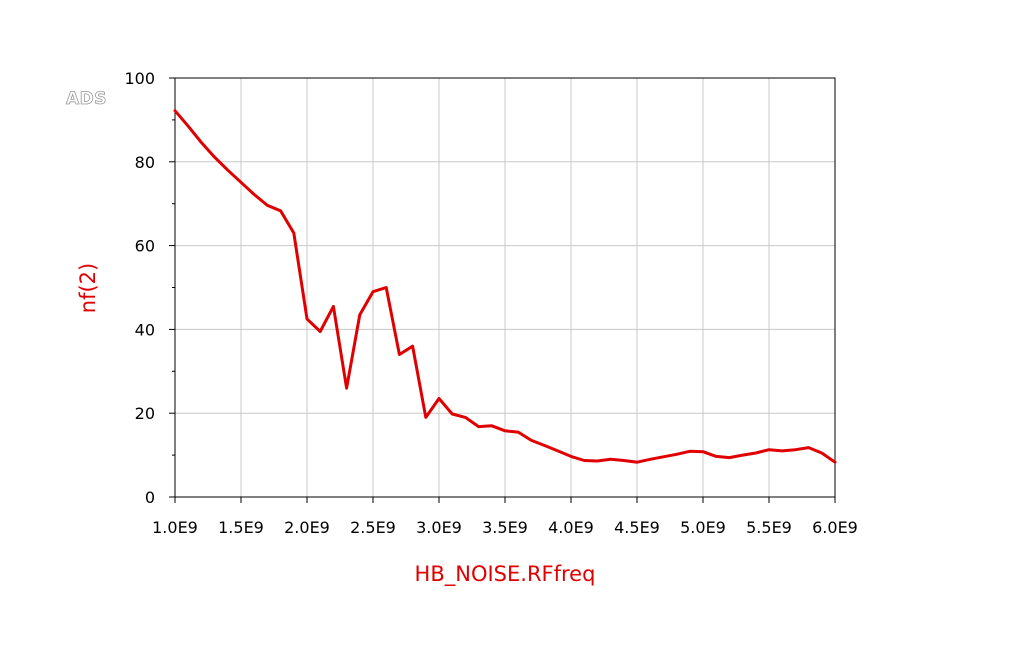 Image resolution: width=1034 pixels, height=666 pixels. What do you see at coordinates (88, 288) in the screenshot?
I see `y-axis-title: nf(2)` at bounding box center [88, 288].